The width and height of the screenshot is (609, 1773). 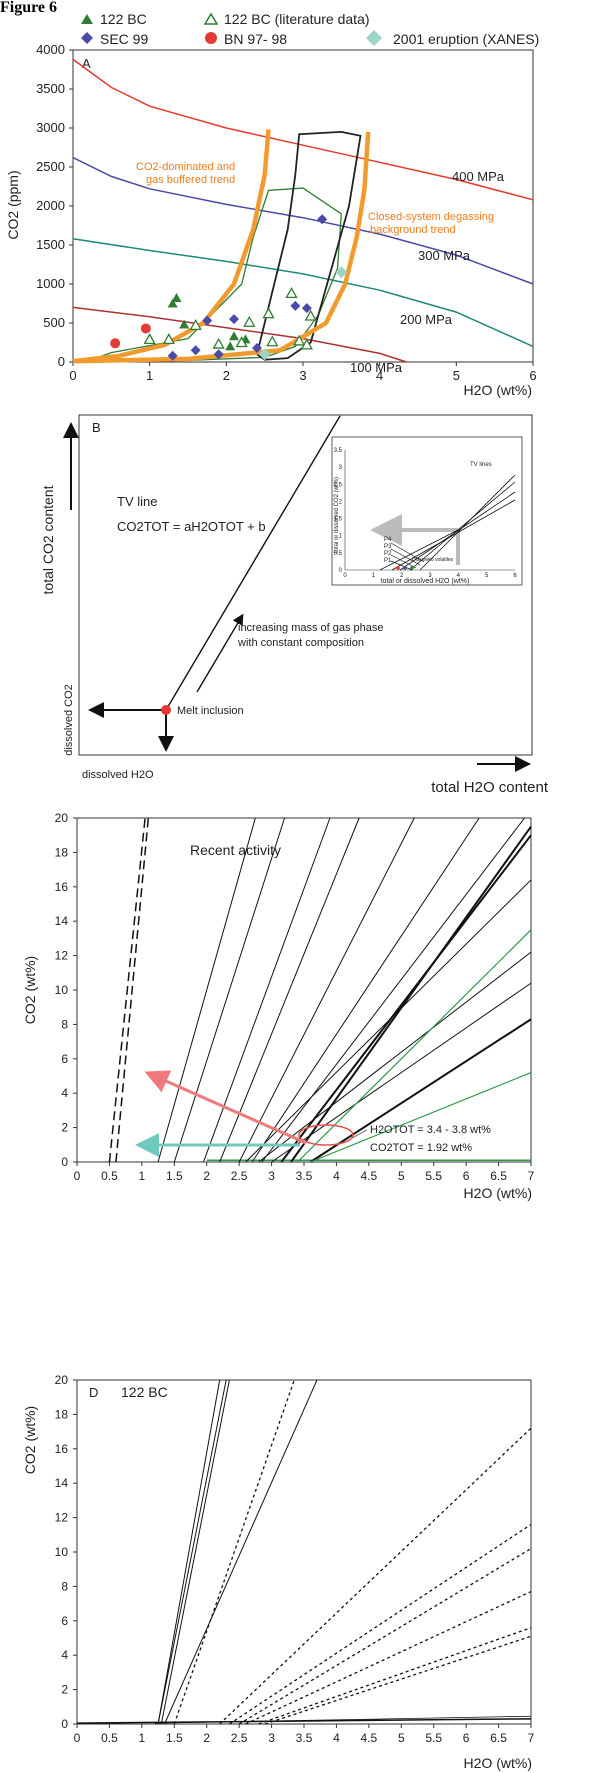 I want to click on panel-d-ylabel: CO2 (wt%), so click(x=30, y=1440).